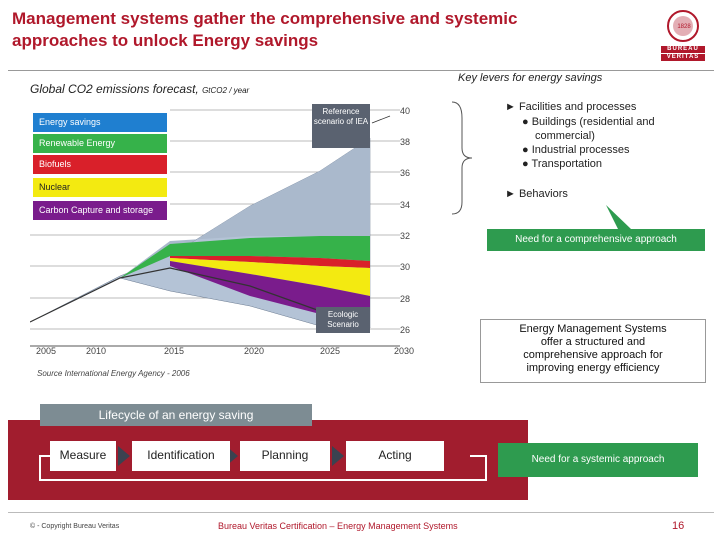 The image size is (720, 540). What do you see at coordinates (174, 351) in the screenshot?
I see `x-tick: 2015` at bounding box center [174, 351].